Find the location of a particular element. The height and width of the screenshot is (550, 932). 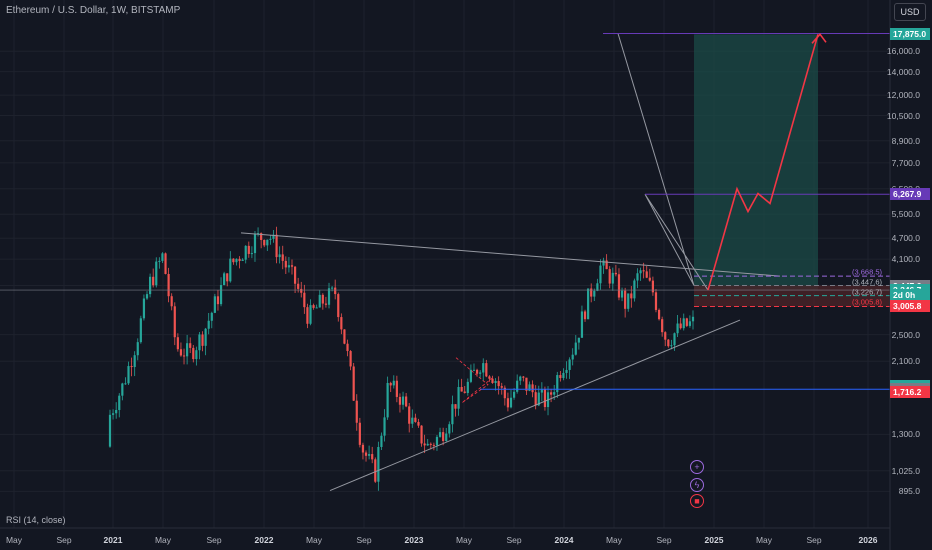

currency-button: USD is located at coordinates (910, 12).